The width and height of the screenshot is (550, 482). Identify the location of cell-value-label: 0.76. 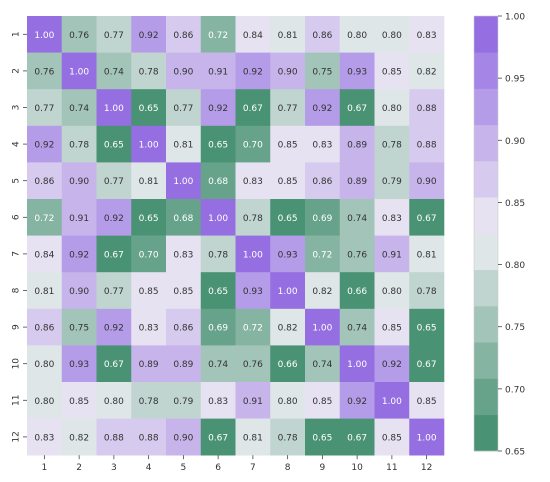
(44, 72).